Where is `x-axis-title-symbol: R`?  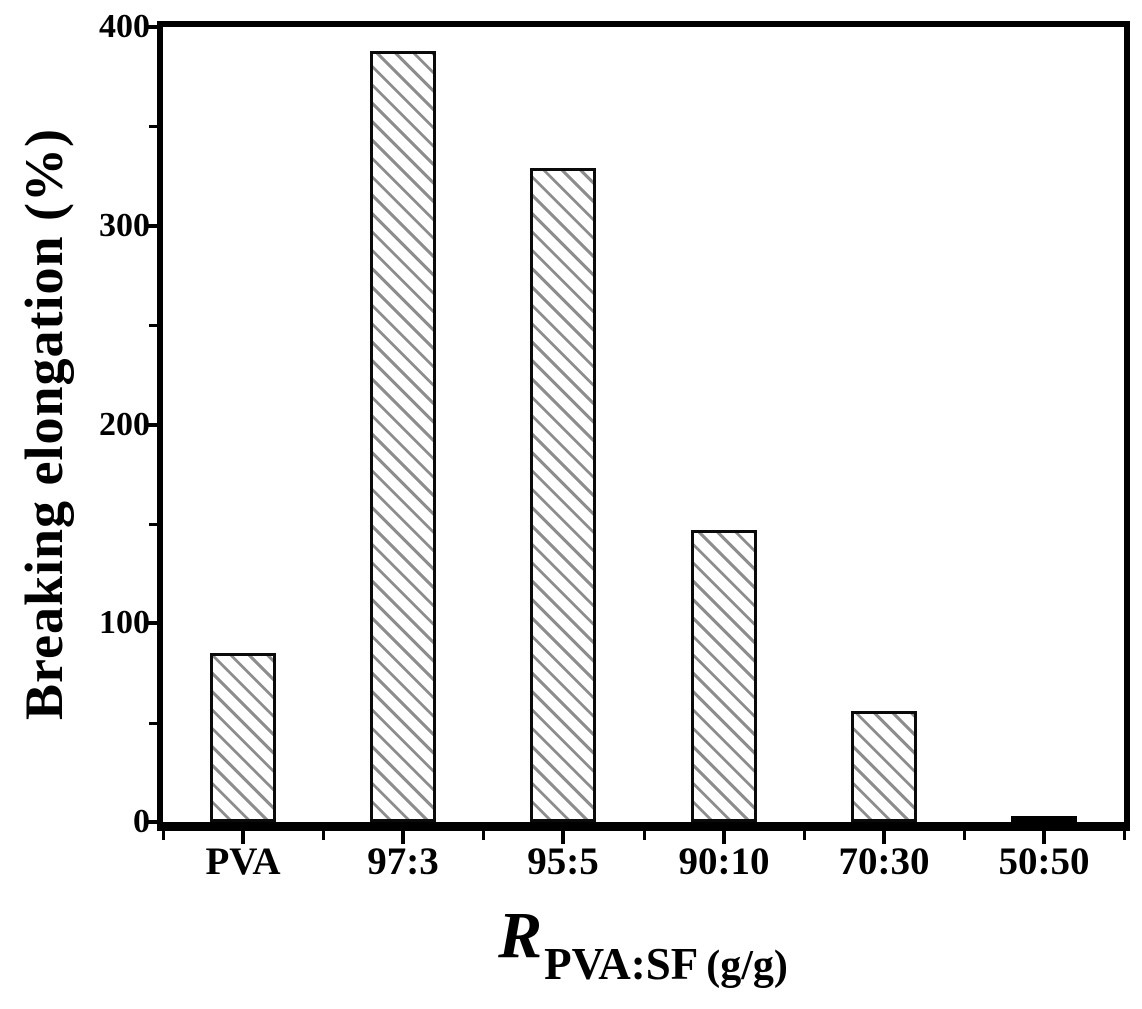
x-axis-title-symbol: R is located at coordinates (520, 935).